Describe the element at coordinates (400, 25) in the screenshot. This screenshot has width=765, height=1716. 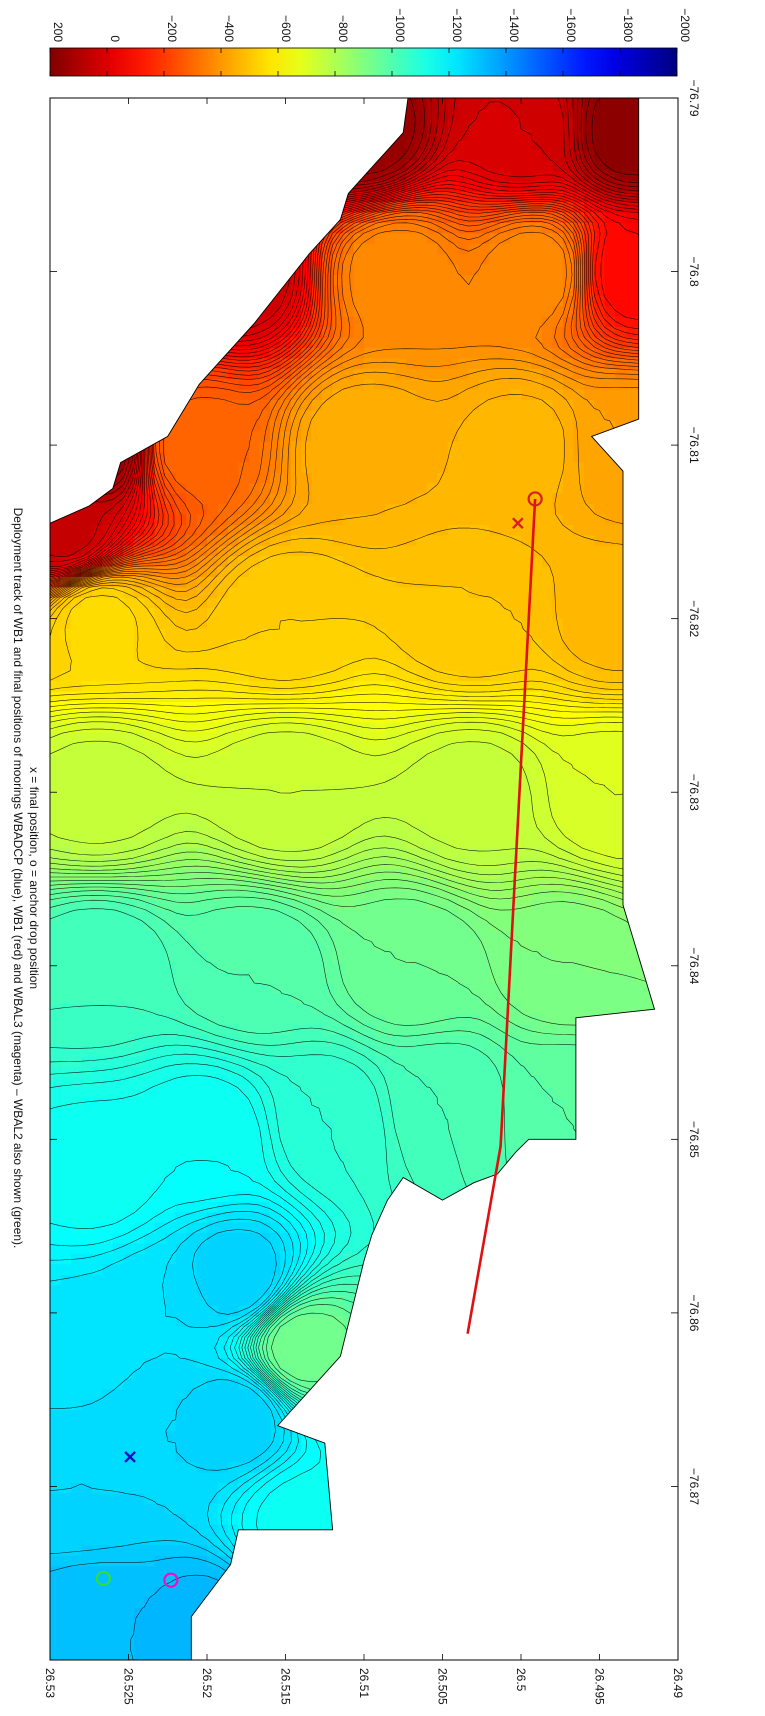
I see `colorbar-tick-label: −1000` at that location.